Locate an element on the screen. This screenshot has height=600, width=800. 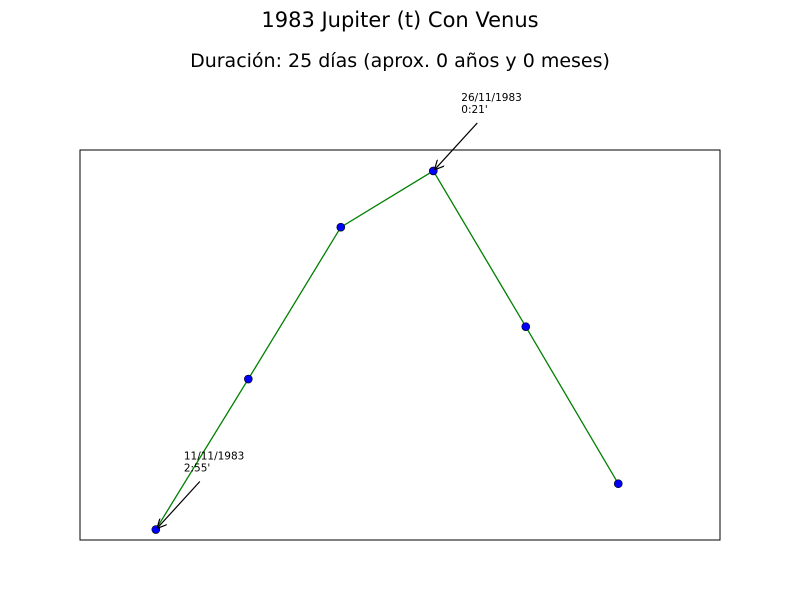
chart-title: 1983 Jupiter (t) Con Venus is located at coordinates (400, 20).